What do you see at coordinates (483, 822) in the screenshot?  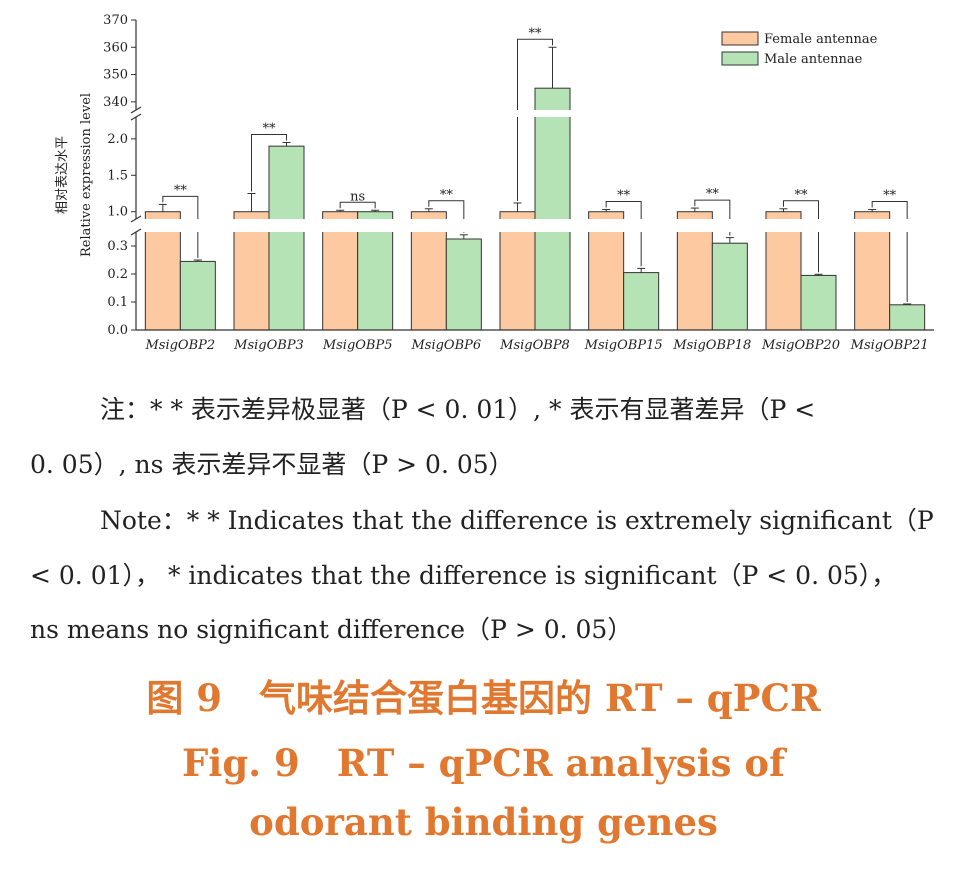 I see `figure-caption-english-line-2: odorant binding genes` at bounding box center [483, 822].